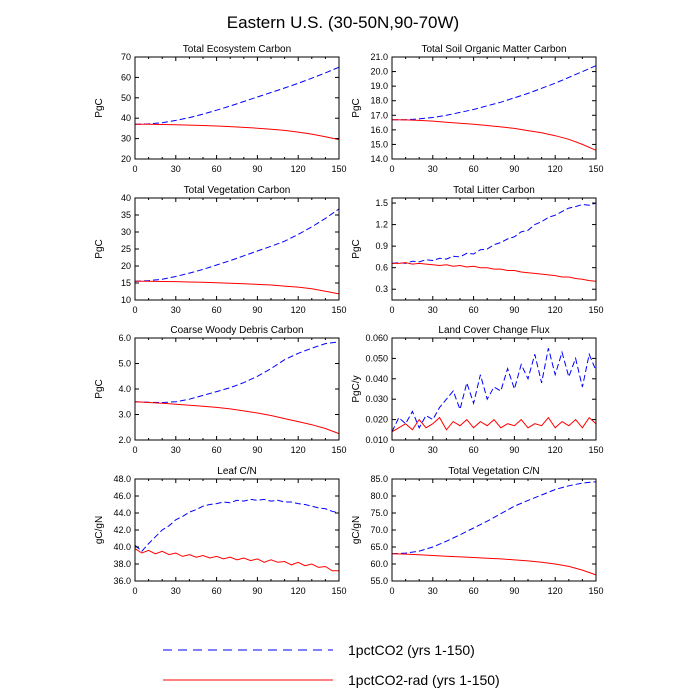 This screenshot has height=700, width=700. I want to click on y-tick-label: 21.0, so click(379, 57).